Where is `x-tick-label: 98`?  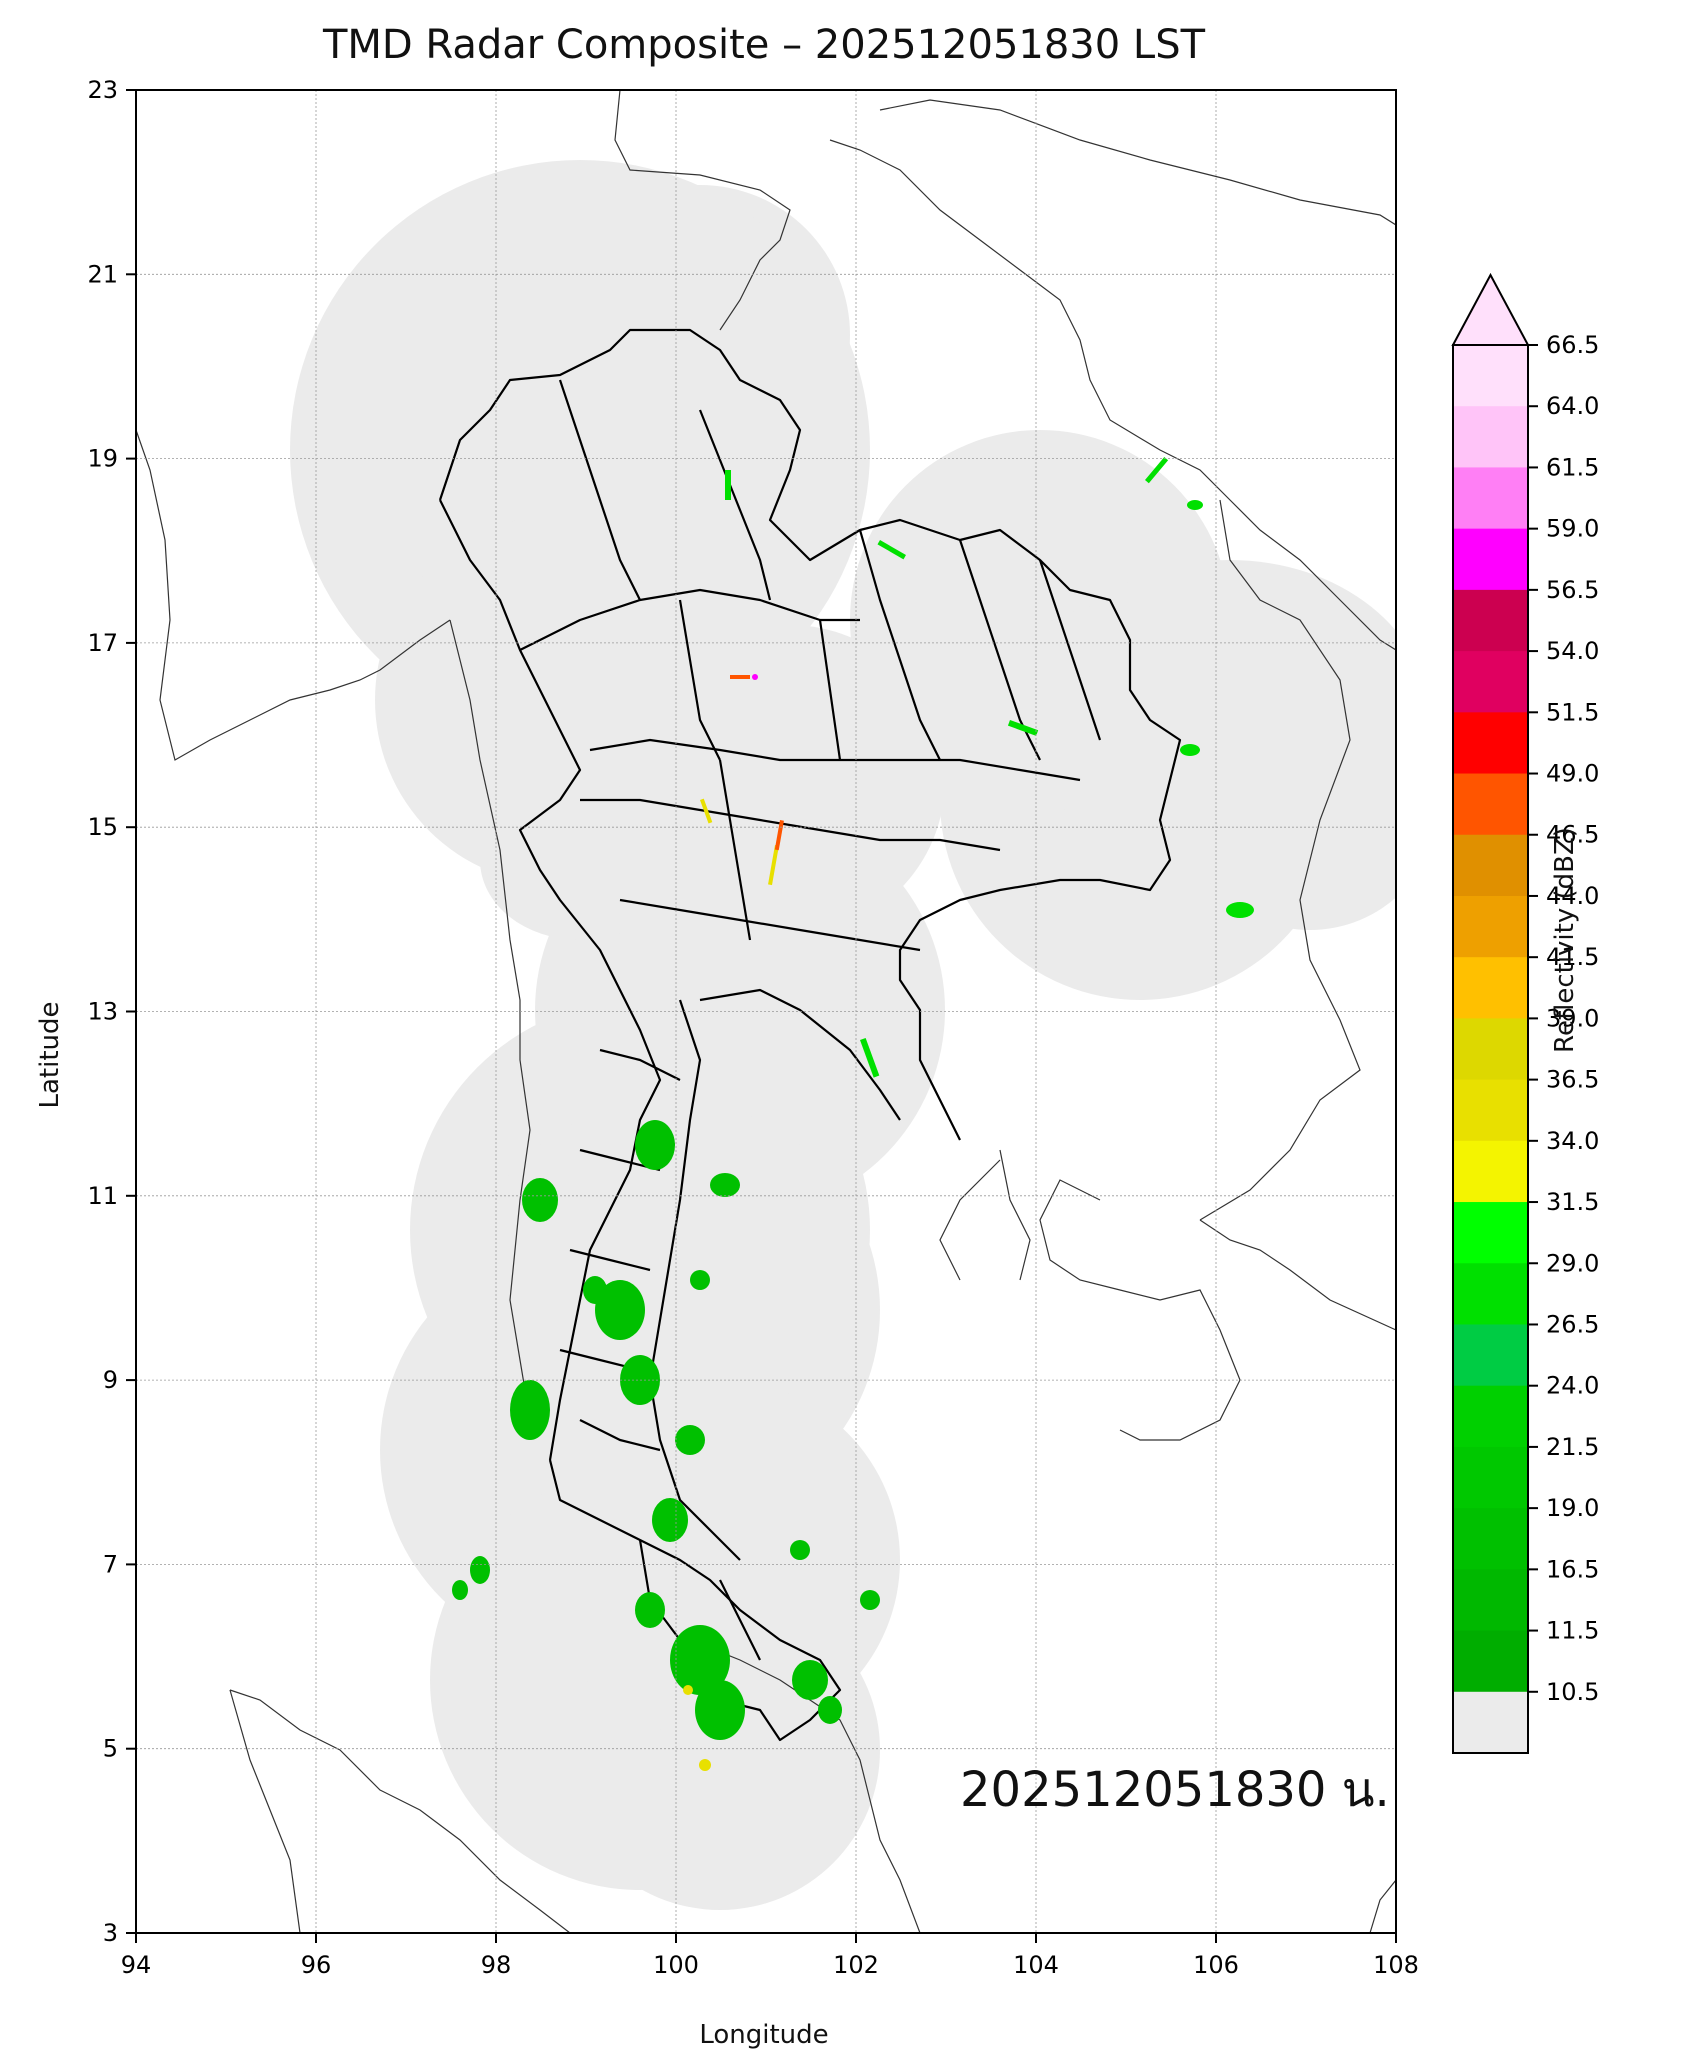
x-tick-label: 98 is located at coordinates (496, 1965).